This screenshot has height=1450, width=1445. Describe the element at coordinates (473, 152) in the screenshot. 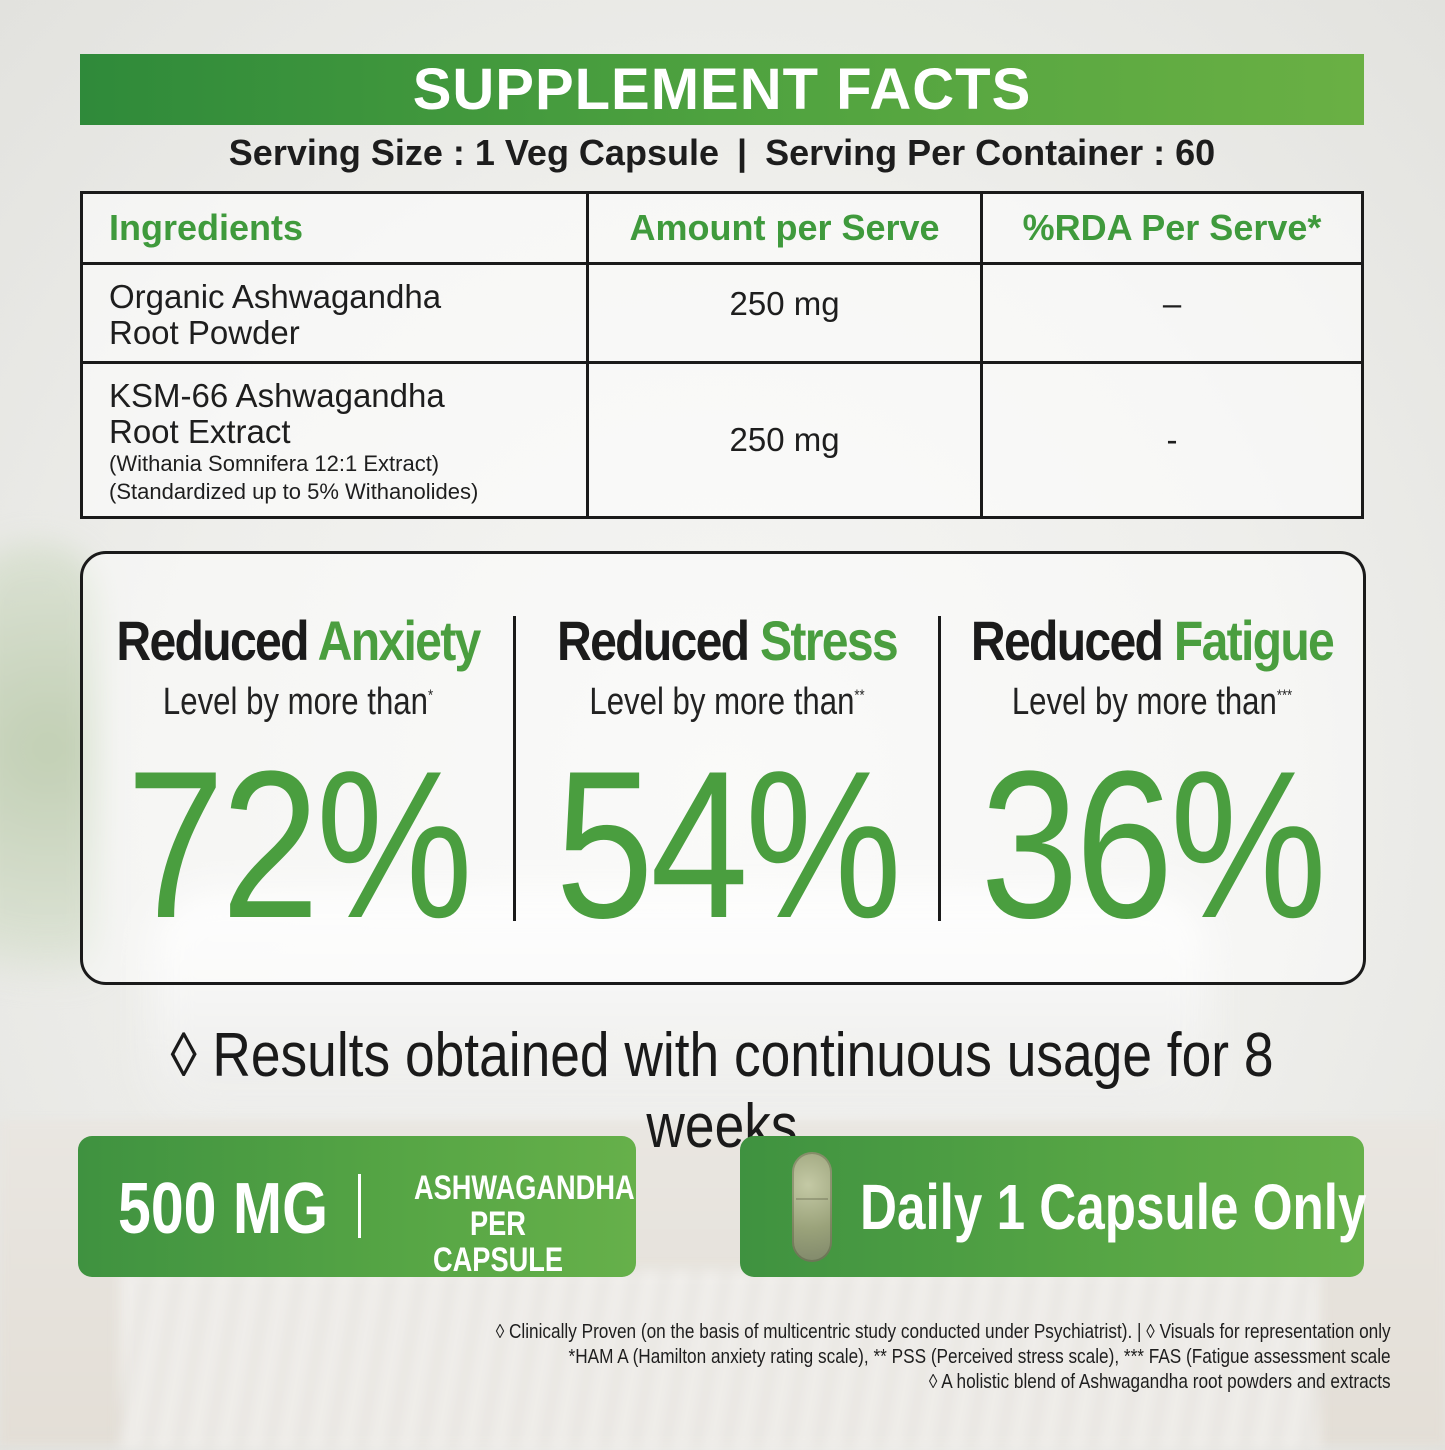

I see `serving-size: Serving Size : 1 Veg Capsule` at that location.